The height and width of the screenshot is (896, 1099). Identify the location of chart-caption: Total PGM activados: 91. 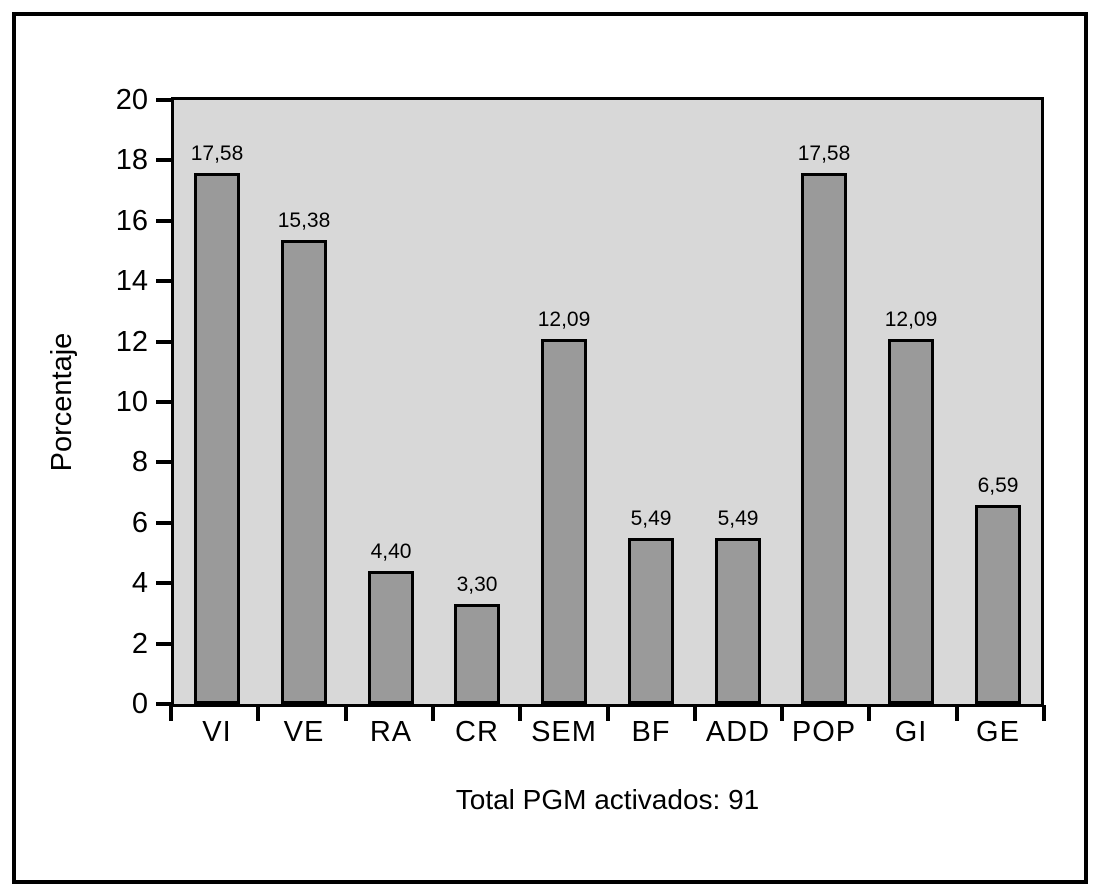
(607, 799).